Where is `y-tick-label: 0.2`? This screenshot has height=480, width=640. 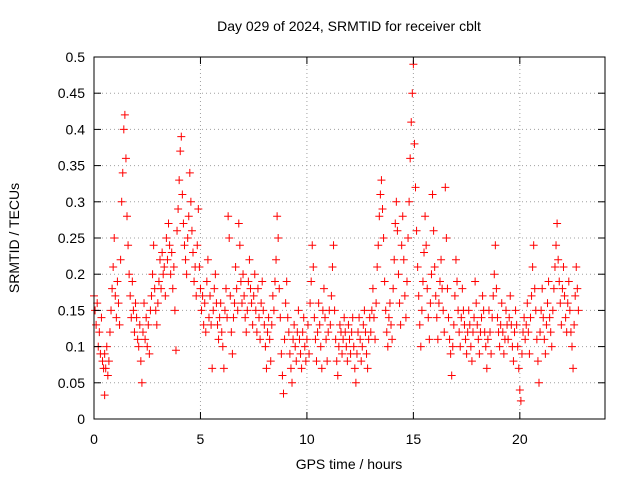
y-tick-label: 0.2 is located at coordinates (76, 274).